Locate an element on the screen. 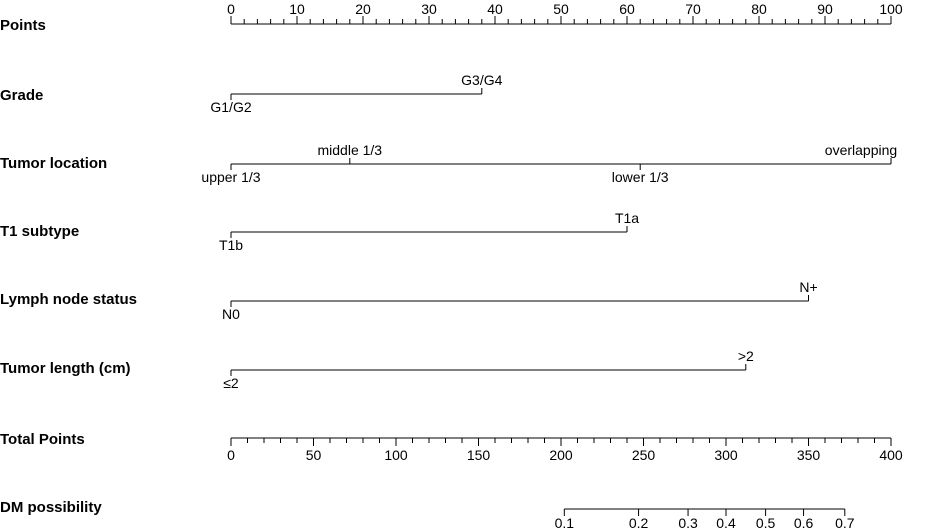 Image resolution: width=945 pixels, height=529 pixels. t1-subtype-row-label: T1 subtype is located at coordinates (39, 231).